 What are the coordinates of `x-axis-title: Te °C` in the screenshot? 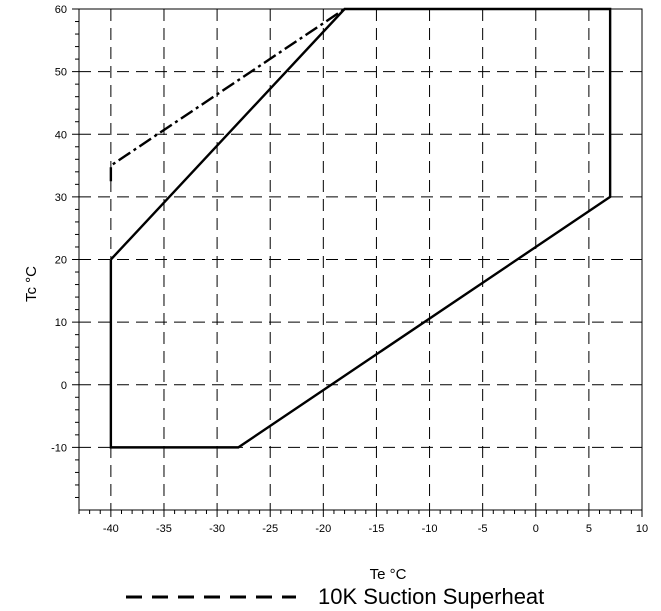 It's located at (388, 574).